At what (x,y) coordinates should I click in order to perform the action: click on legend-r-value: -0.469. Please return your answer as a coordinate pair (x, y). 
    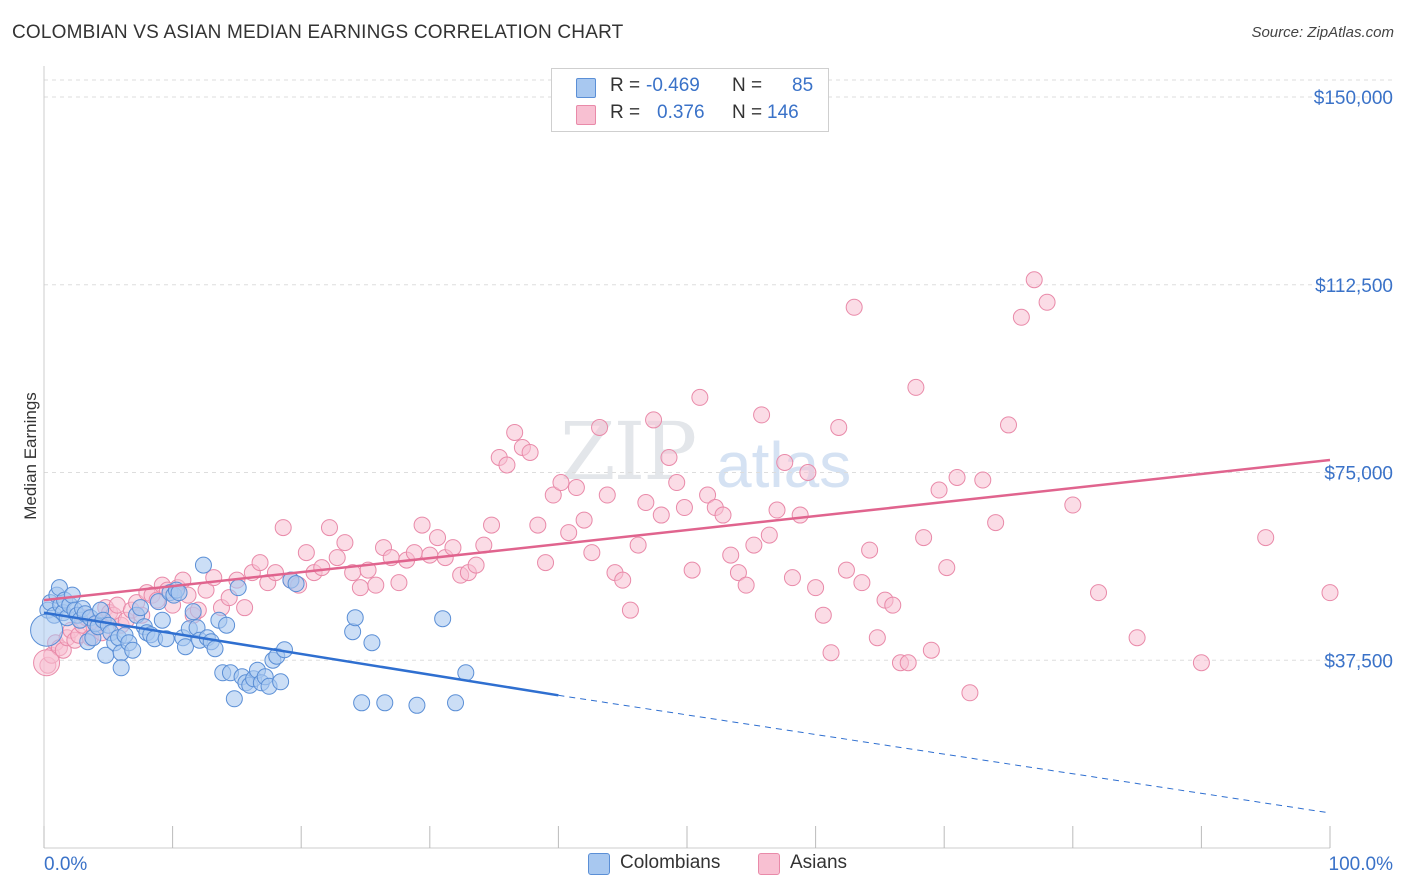
    Looking at the image, I should click on (673, 85).